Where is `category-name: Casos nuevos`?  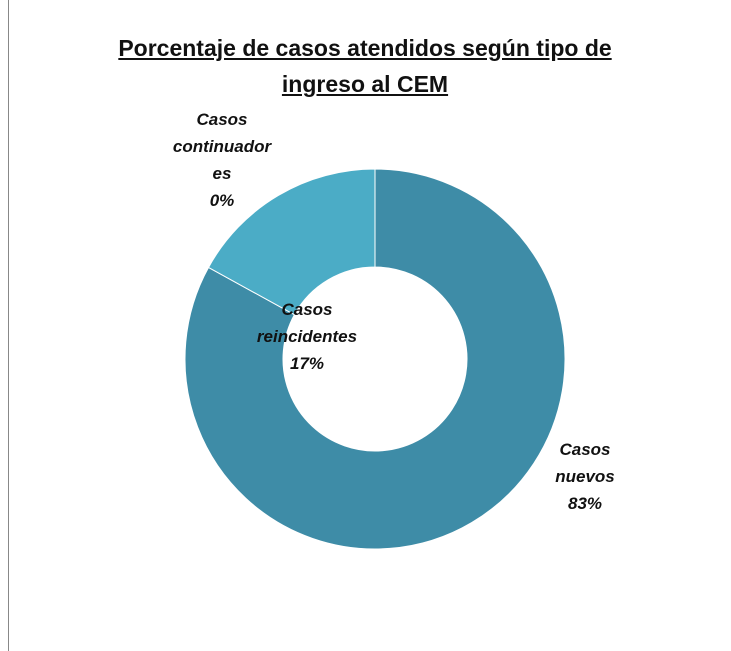
category-name: Casos nuevos is located at coordinates (585, 463).